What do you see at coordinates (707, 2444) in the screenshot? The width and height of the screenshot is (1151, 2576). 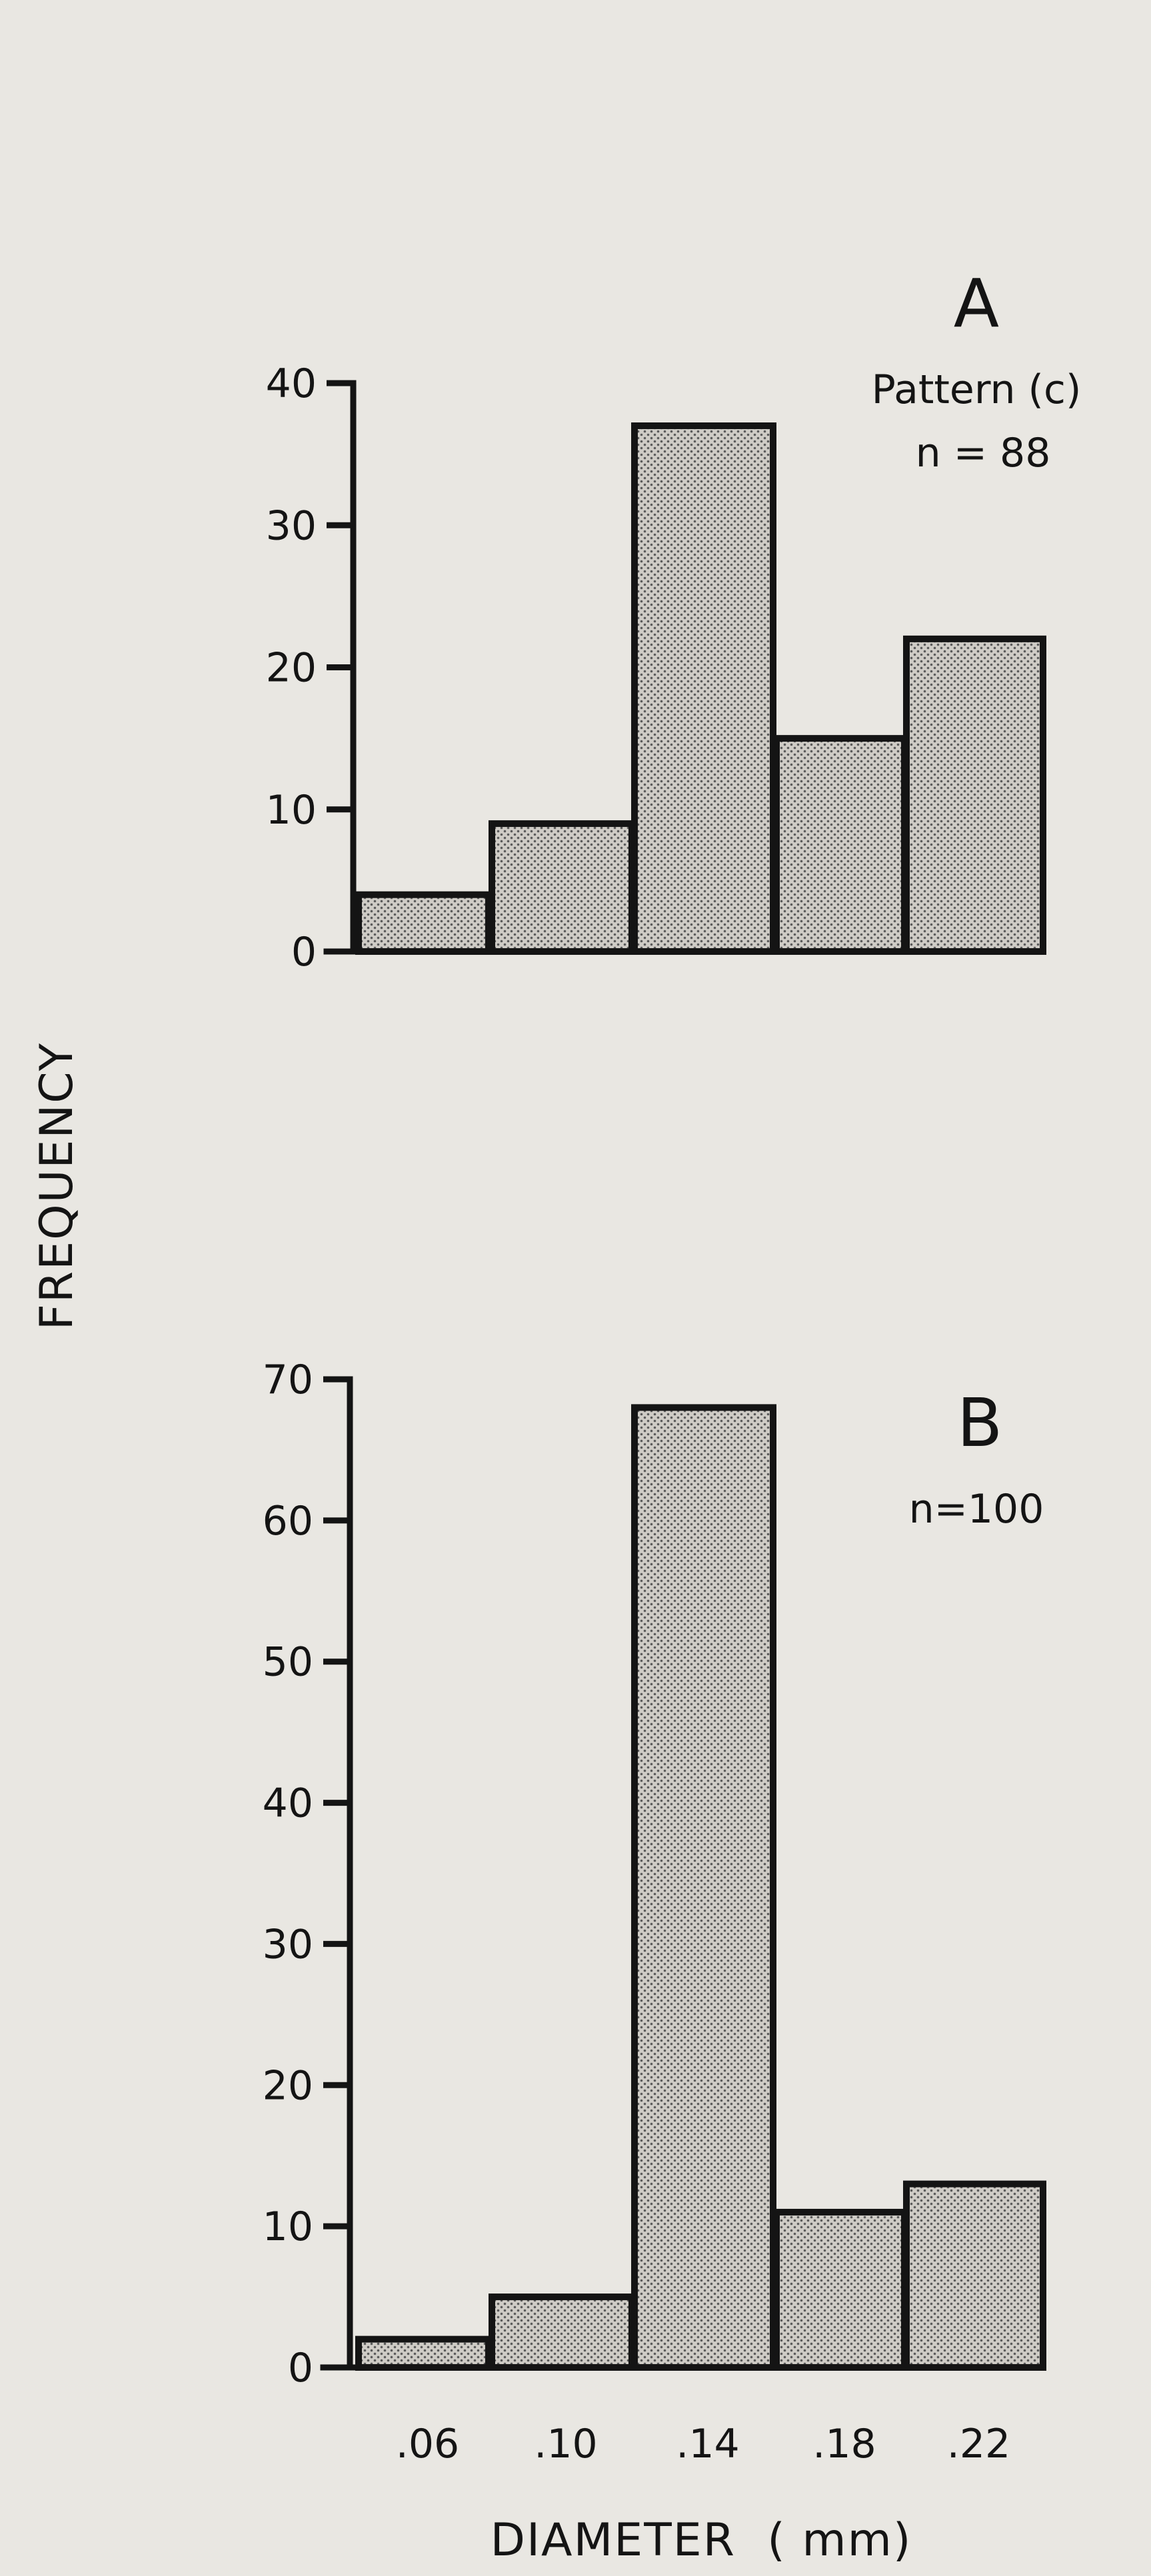 I see `panel-b-x-tick-label-3: .14` at bounding box center [707, 2444].